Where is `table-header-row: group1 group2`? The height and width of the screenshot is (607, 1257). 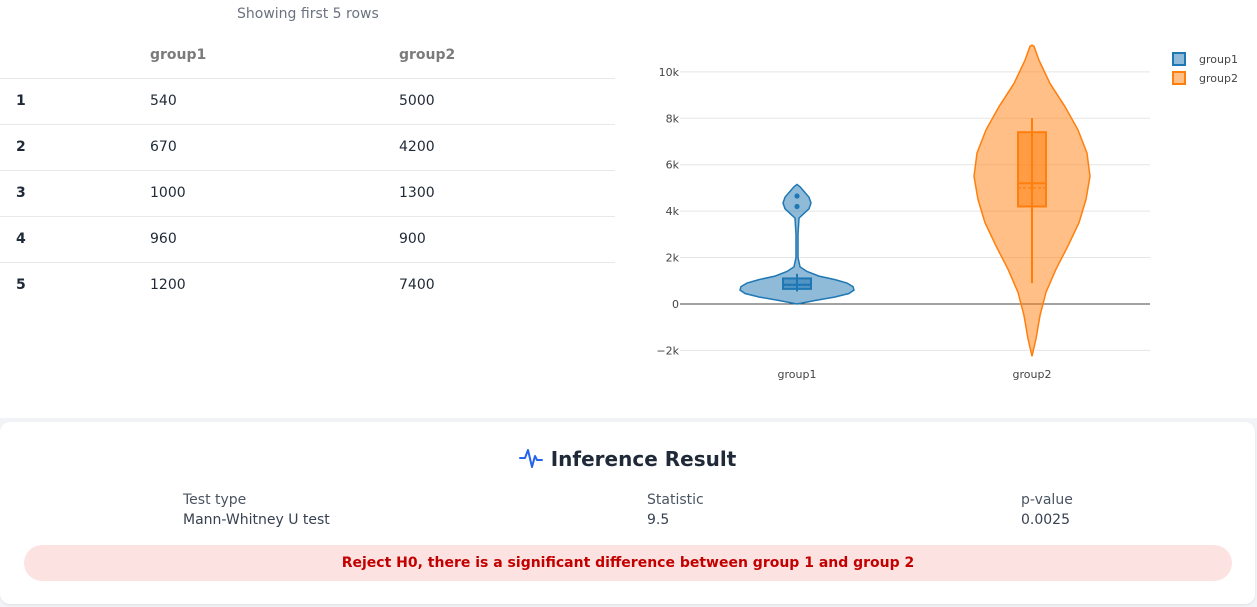 table-header-row: group1 group2 is located at coordinates (307, 55).